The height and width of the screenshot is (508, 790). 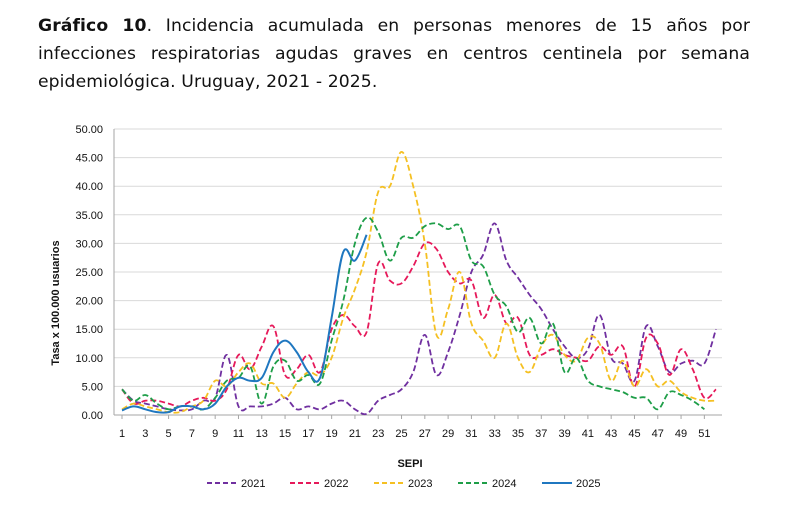 What do you see at coordinates (169, 434) in the screenshot?
I see `x-tick-label-2: 5` at bounding box center [169, 434].